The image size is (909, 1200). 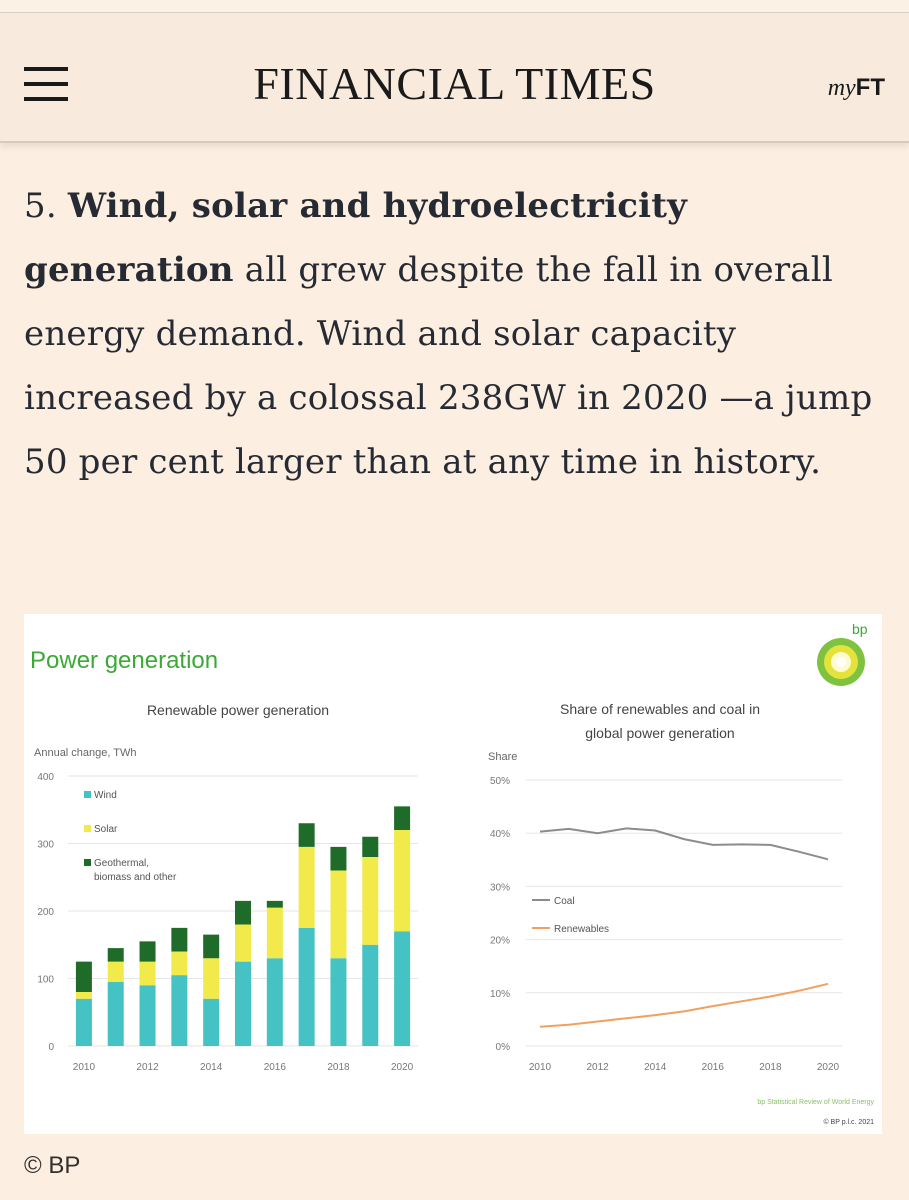 I want to click on bar-chart-xtick: 2020, so click(x=402, y=1067).